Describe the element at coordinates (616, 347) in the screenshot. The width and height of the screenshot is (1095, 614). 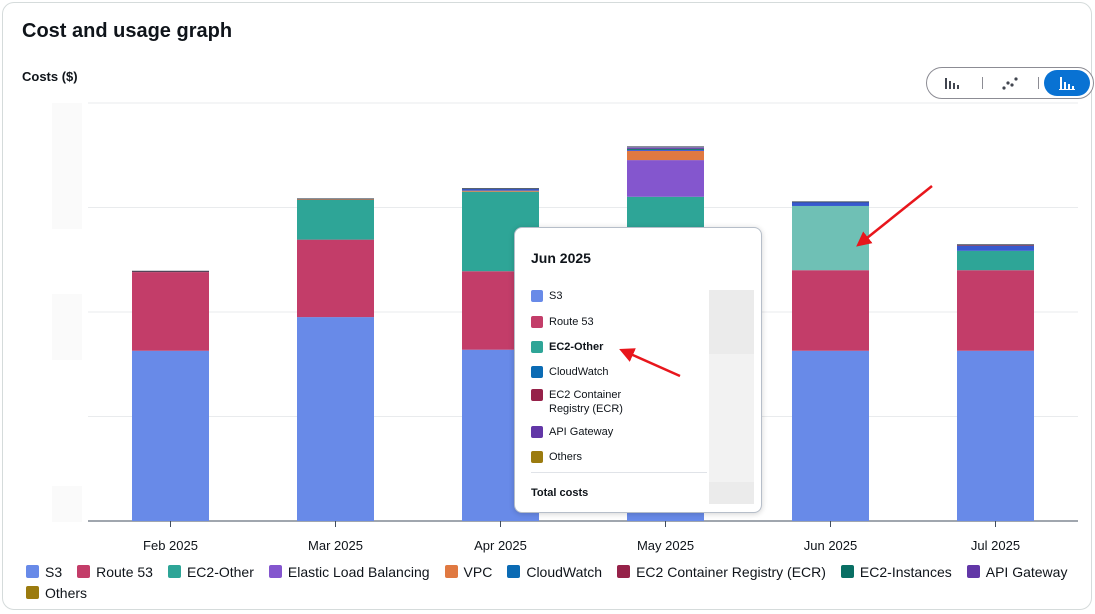
I see `tooltip-row: EC2-Other` at that location.